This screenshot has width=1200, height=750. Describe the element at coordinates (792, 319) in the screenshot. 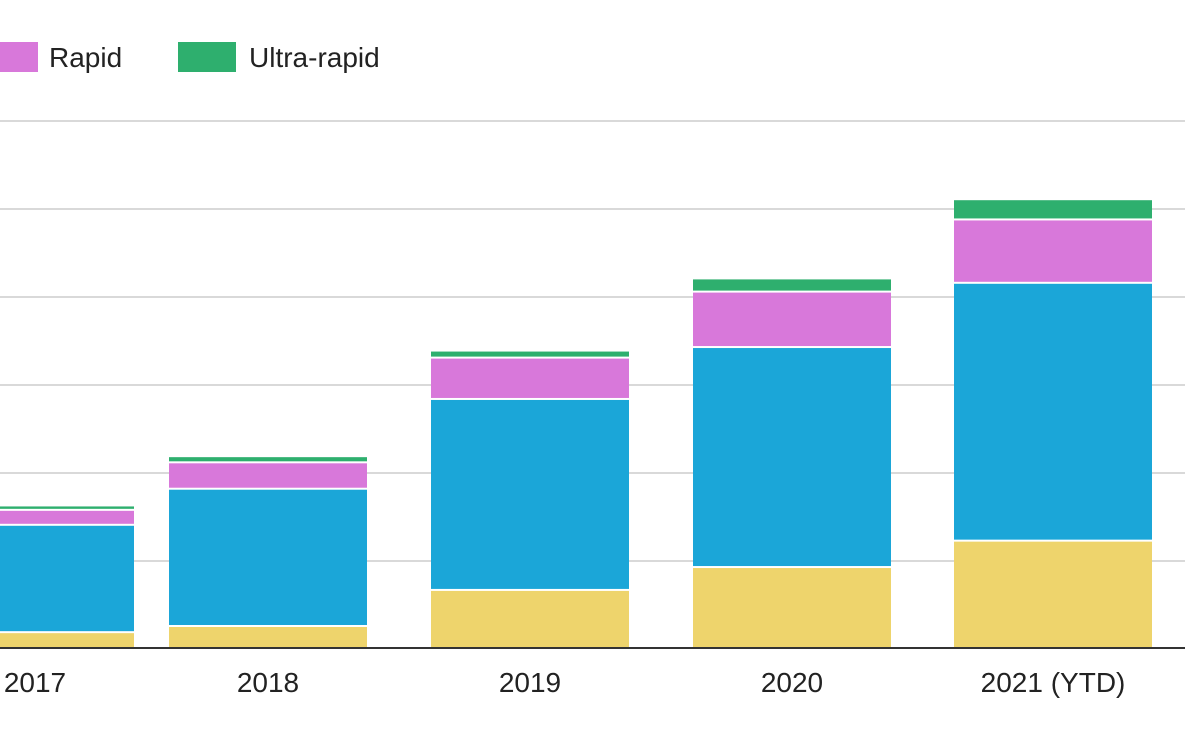

I see `bar-segment-rapid-2020` at that location.